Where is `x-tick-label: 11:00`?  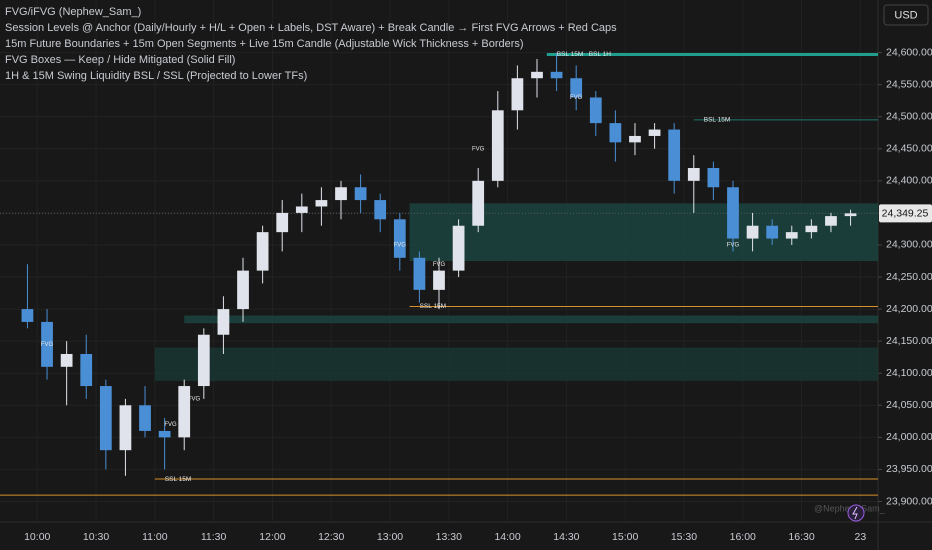 x-tick-label: 11:00 is located at coordinates (155, 537).